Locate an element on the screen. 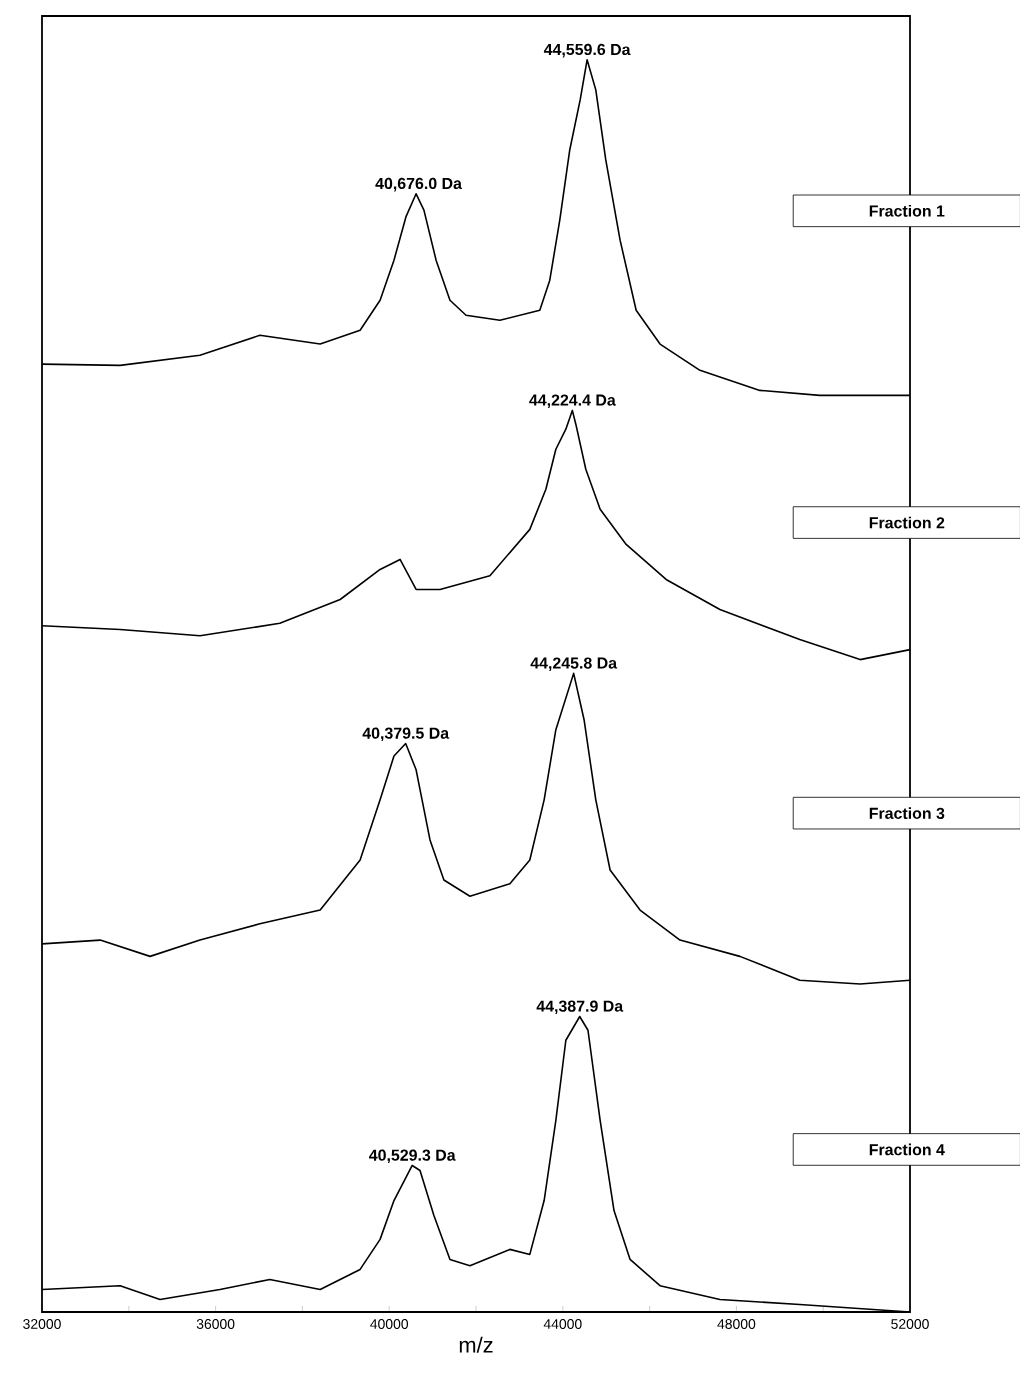 The height and width of the screenshot is (1400, 1020). x-axis-title: m/z is located at coordinates (476, 1344).